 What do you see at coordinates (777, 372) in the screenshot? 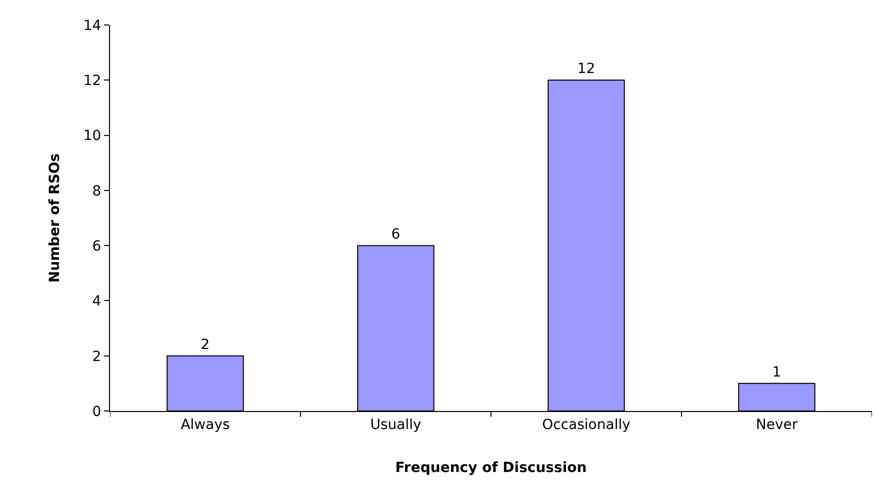
I see `data-label: 1` at bounding box center [777, 372].